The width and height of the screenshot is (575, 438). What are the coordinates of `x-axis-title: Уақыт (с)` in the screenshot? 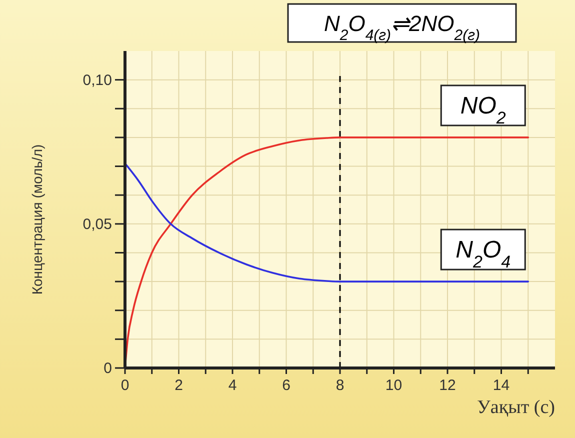 It's located at (515, 407).